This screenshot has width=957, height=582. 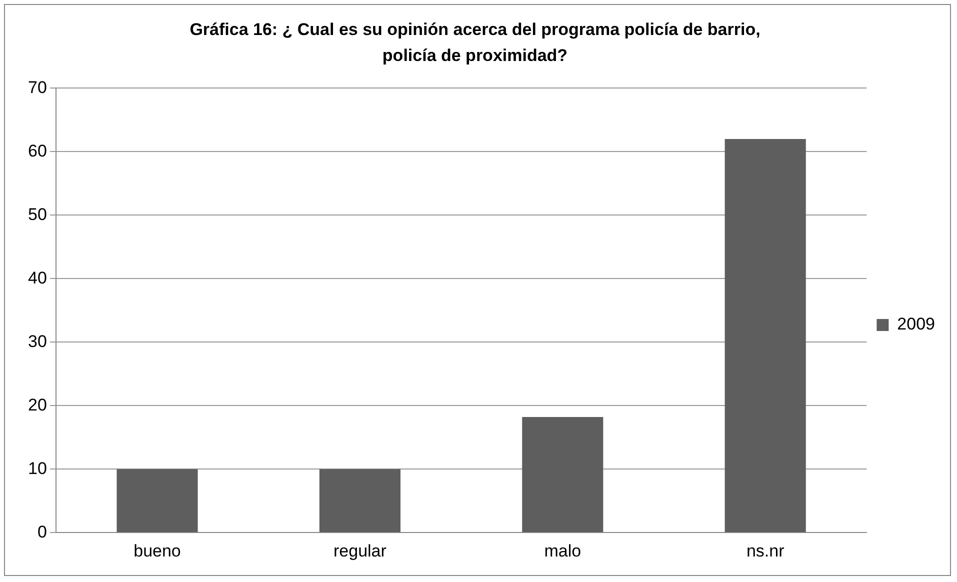 What do you see at coordinates (360, 550) in the screenshot?
I see `x-tick-label: regular` at bounding box center [360, 550].